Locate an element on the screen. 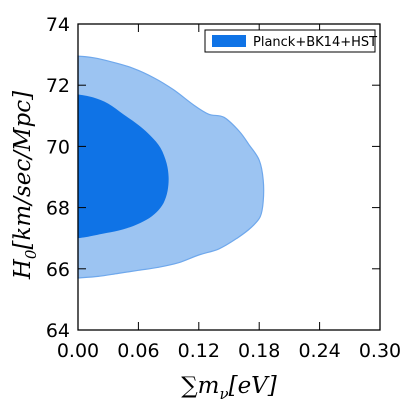 The height and width of the screenshot is (414, 412). legend-swatch is located at coordinates (229, 41).